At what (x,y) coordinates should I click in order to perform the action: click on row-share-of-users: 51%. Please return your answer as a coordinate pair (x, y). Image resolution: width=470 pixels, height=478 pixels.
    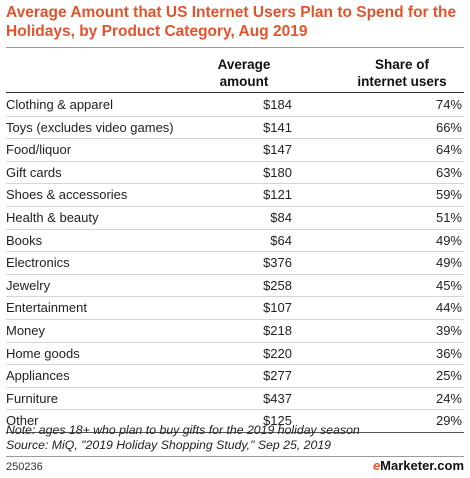
    Looking at the image, I should click on (448, 217).